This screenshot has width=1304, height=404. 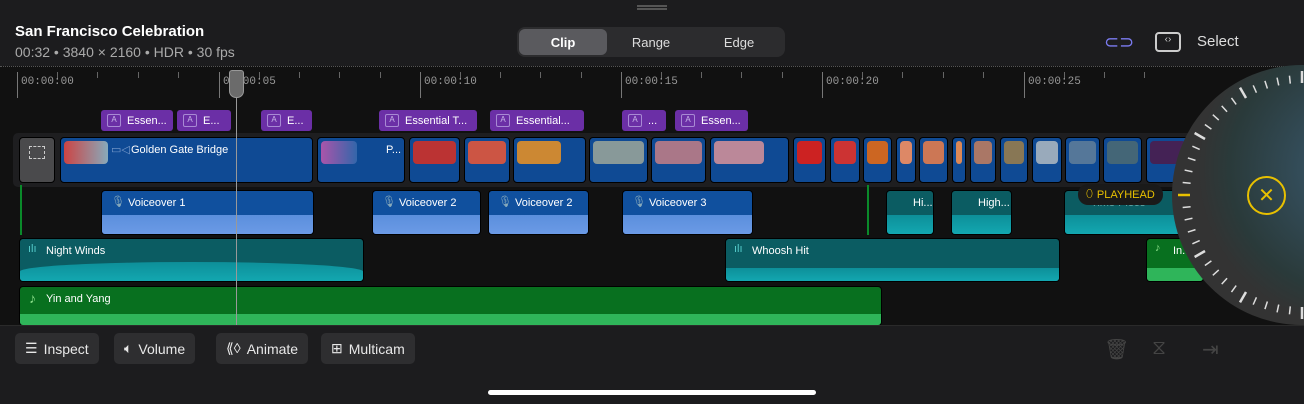 I want to click on jog-wheel, so click(x=1238, y=195).